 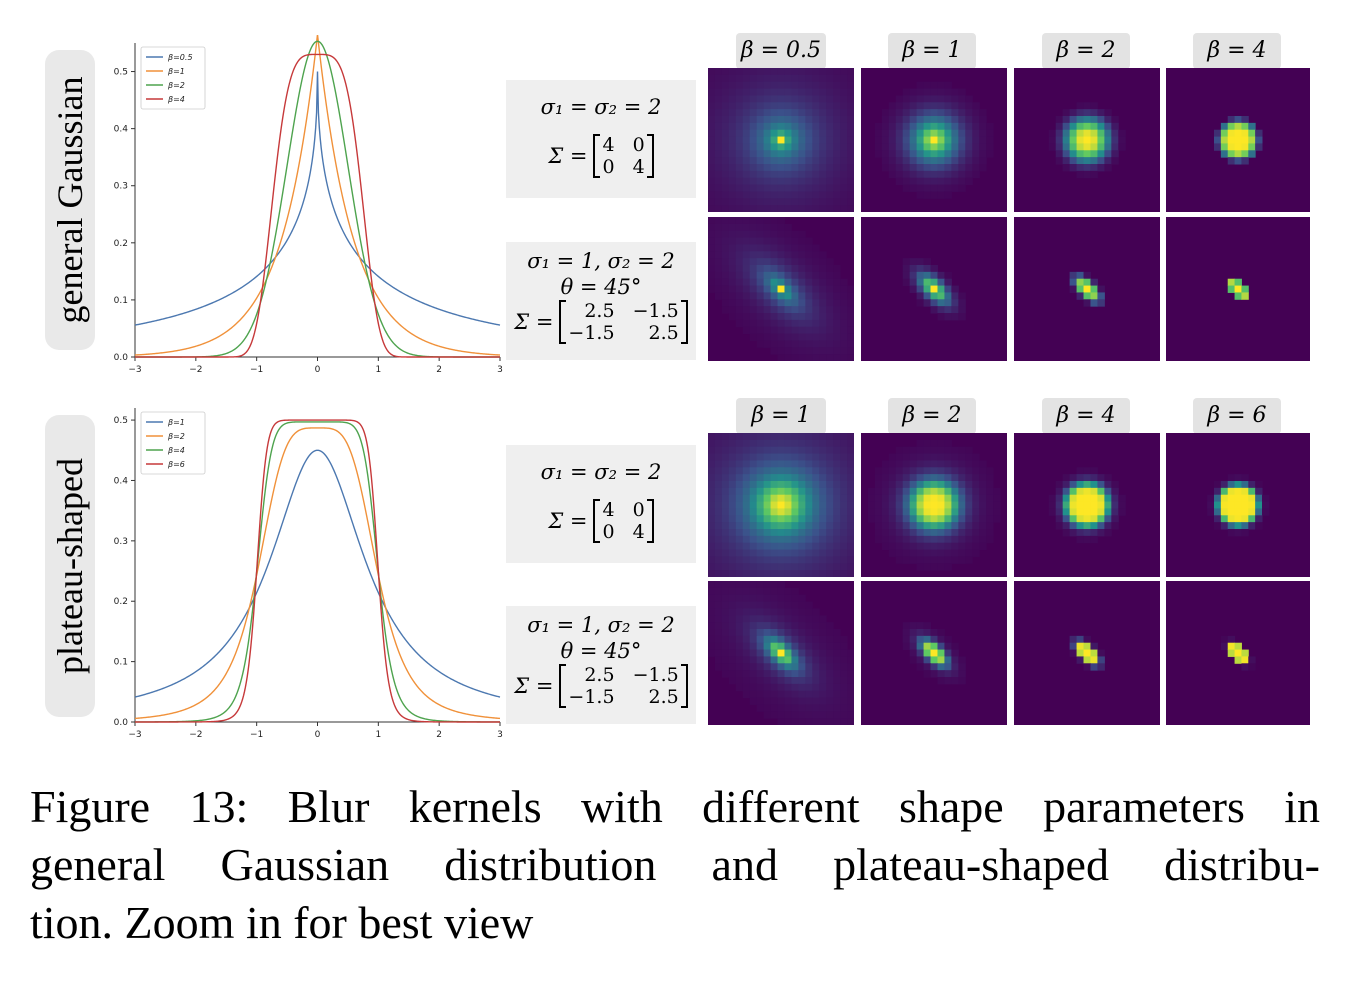 I want to click on matrix-cell: 2.5, so click(x=663, y=333).